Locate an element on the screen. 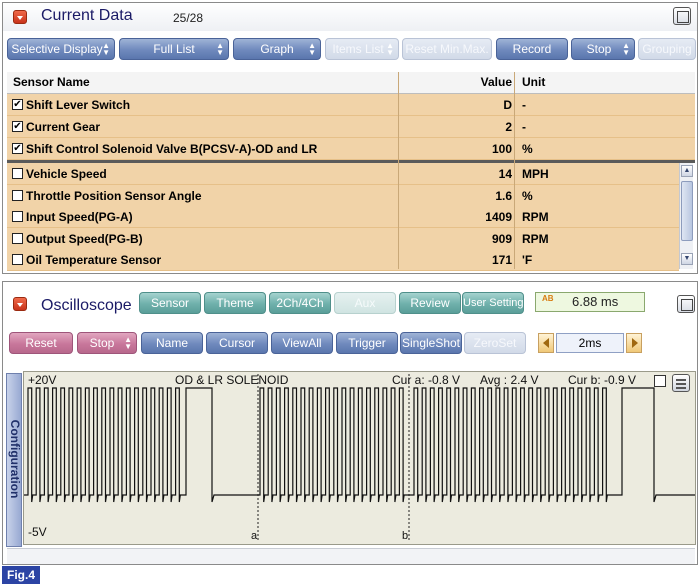 The image size is (700, 586). table-row: ✔ Shift Lever Switch D - is located at coordinates (351, 105).